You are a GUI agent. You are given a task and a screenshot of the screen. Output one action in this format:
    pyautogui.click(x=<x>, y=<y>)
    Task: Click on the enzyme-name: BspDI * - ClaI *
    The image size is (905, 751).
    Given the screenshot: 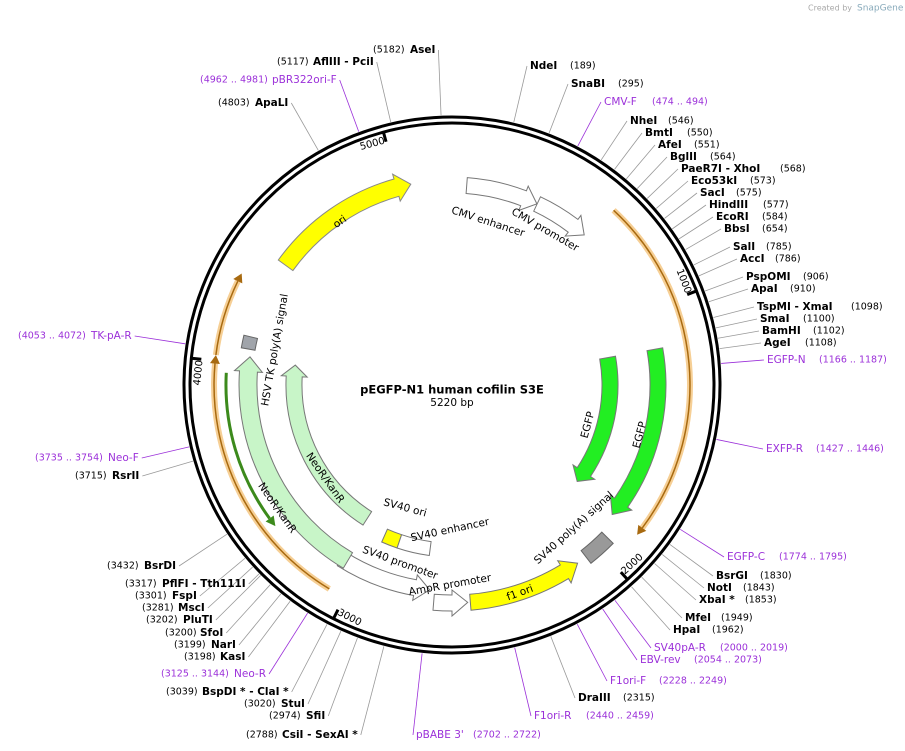 What is the action you would take?
    pyautogui.click(x=245, y=692)
    